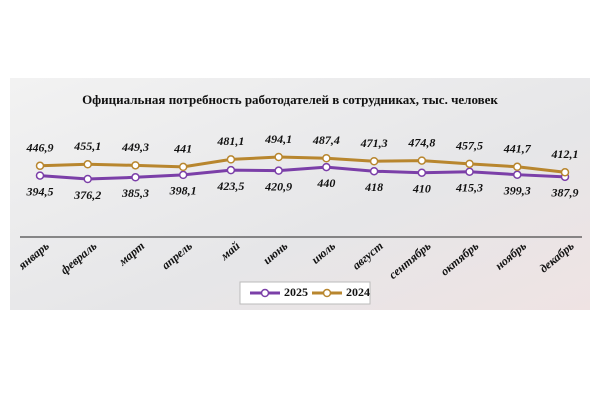 This screenshot has width=600, height=400. What do you see at coordinates (421, 142) in the screenshot?
I see `data-label: 474,8` at bounding box center [421, 142].